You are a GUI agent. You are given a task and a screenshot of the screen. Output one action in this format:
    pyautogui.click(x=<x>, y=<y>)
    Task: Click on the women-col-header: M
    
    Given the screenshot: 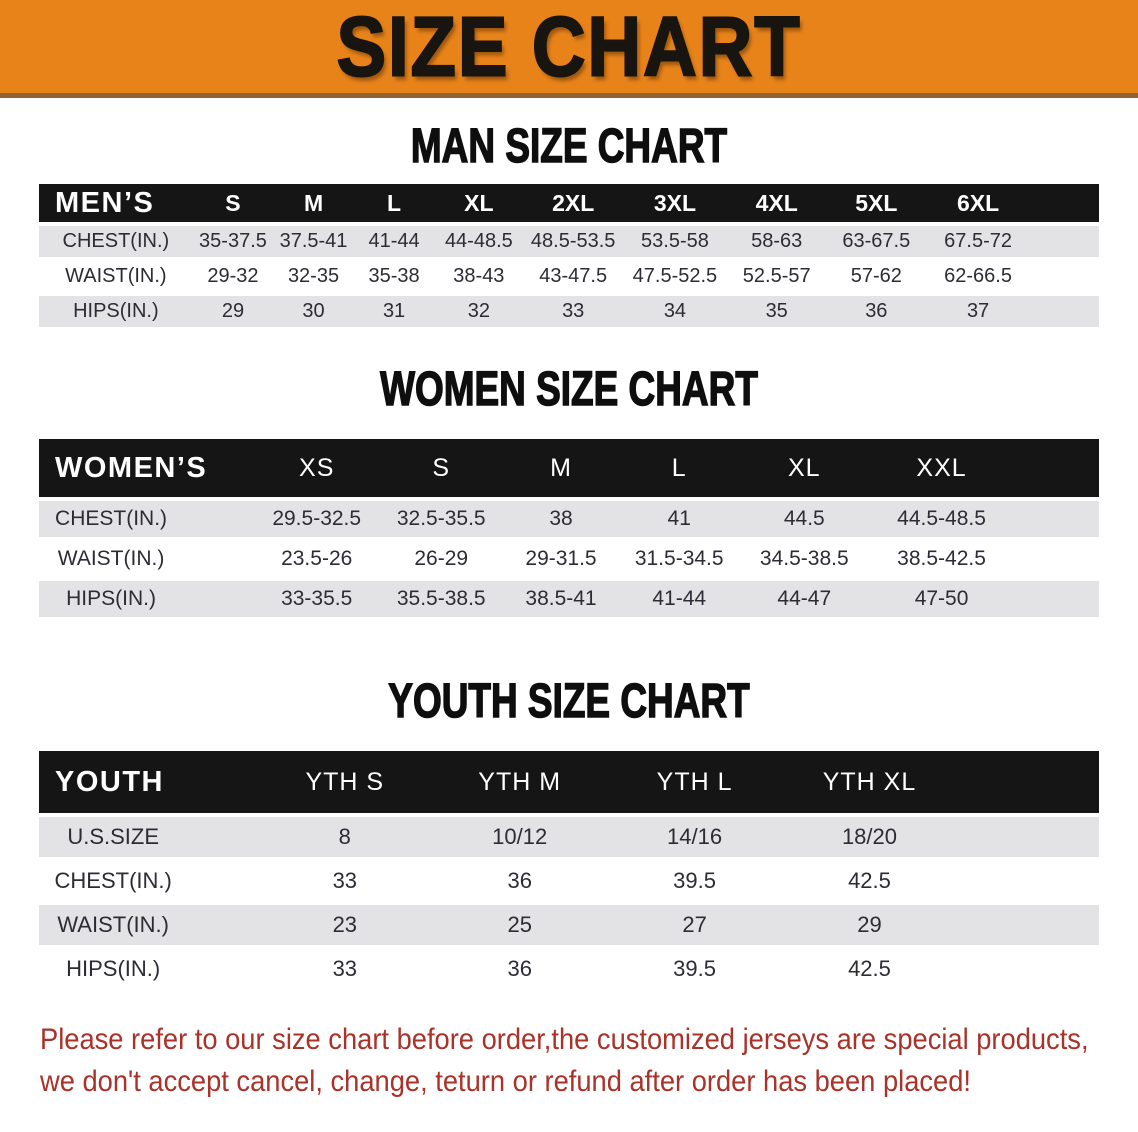 What is the action you would take?
    pyautogui.click(x=561, y=468)
    